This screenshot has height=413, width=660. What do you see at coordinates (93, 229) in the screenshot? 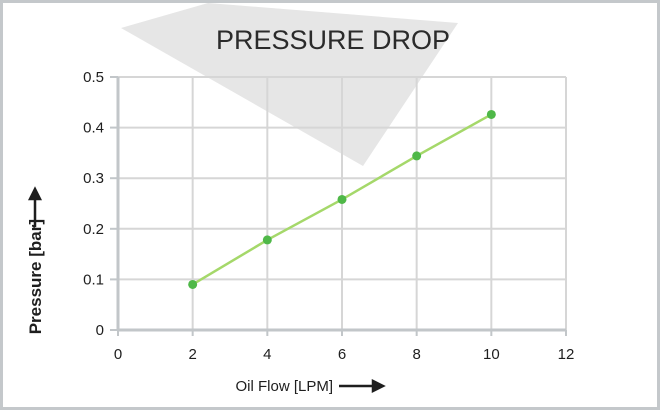
I see `y-tick-label: 0.2` at bounding box center [93, 229].